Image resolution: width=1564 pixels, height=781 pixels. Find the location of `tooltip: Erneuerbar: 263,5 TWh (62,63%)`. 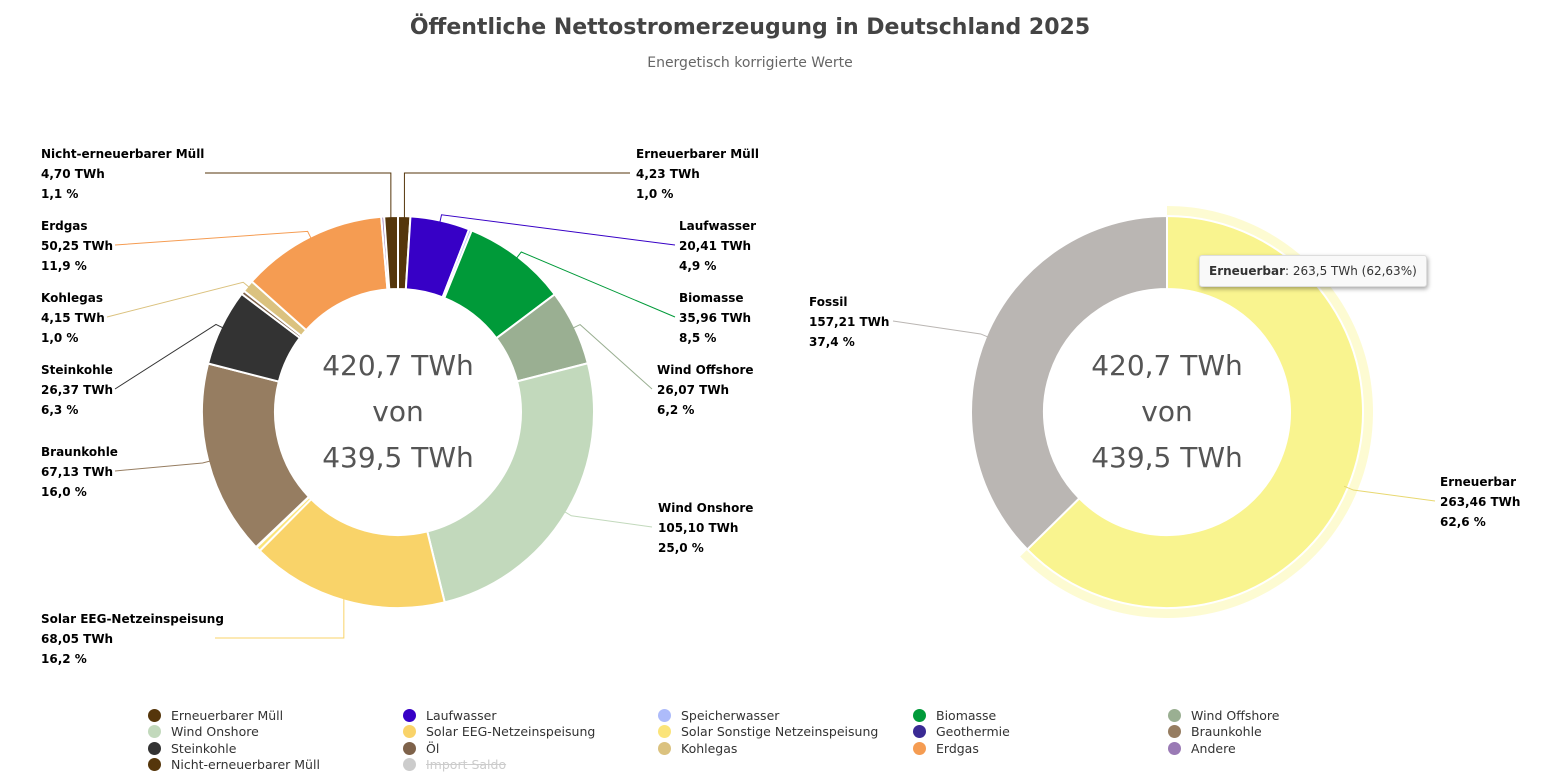

tooltip: Erneuerbar: 263,5 TWh (62,63%) is located at coordinates (1313, 271).